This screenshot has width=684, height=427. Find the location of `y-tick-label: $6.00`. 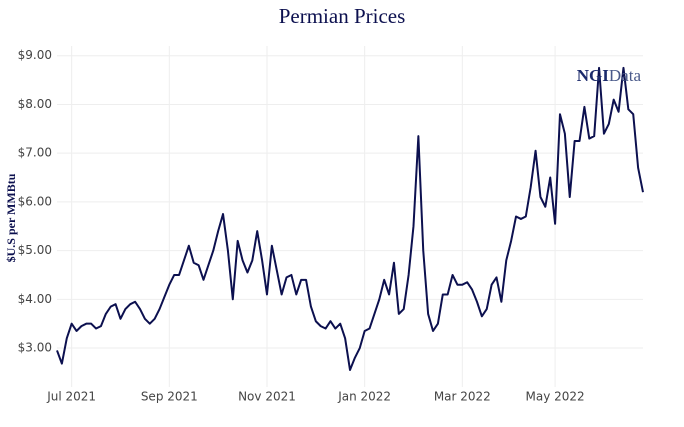

y-tick-label: $6.00 is located at coordinates (35, 201).